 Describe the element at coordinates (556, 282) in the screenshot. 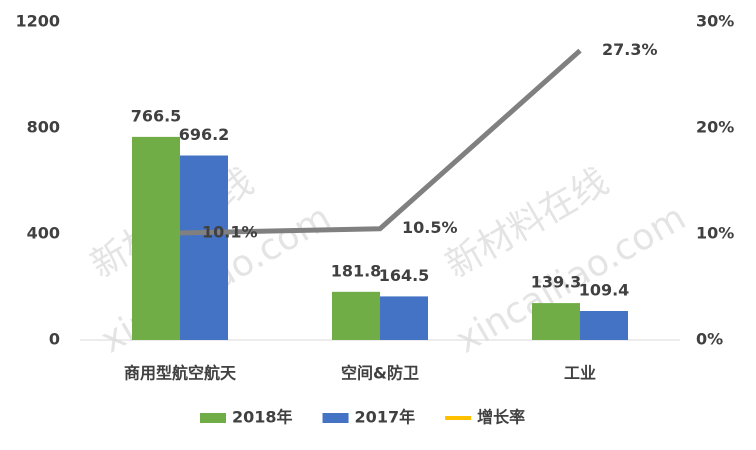

I see `bar-value-label: 139.3` at that location.